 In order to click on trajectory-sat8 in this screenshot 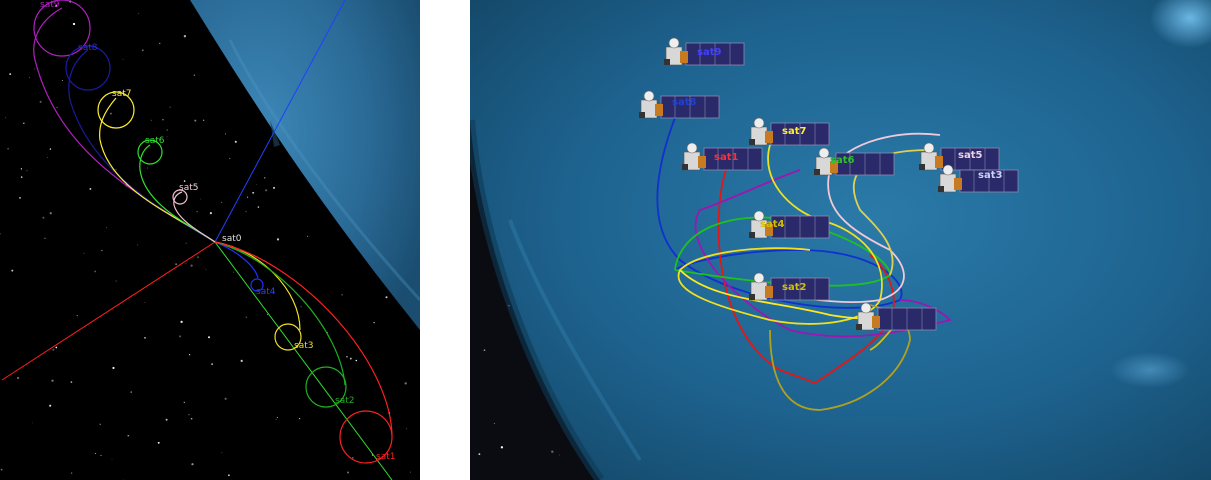, I will do `click(779, 209)`.